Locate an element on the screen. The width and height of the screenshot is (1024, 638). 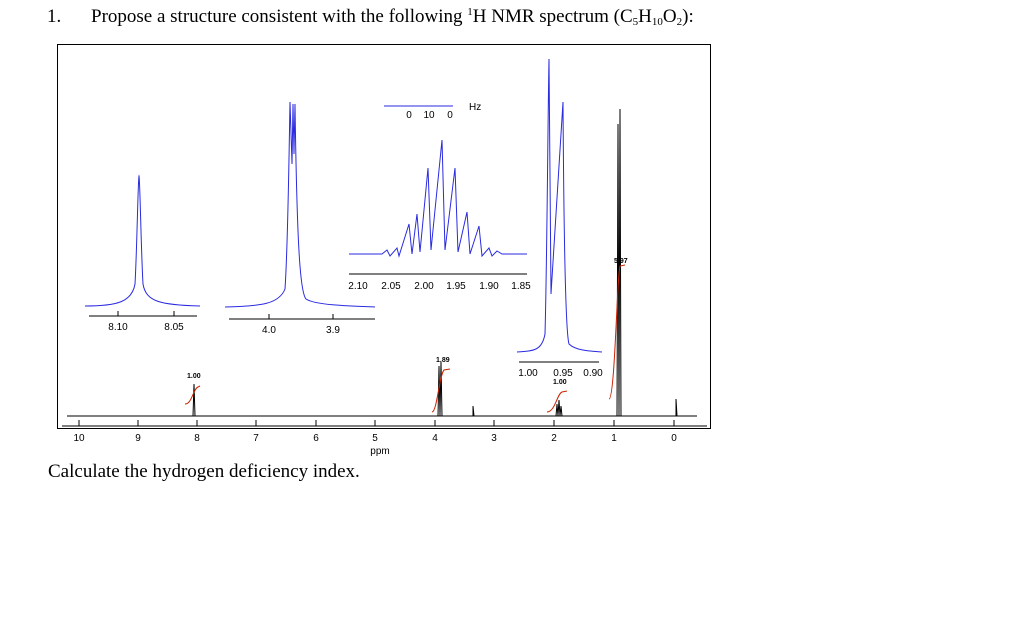
integral-label: 1.89 is located at coordinates (443, 360).